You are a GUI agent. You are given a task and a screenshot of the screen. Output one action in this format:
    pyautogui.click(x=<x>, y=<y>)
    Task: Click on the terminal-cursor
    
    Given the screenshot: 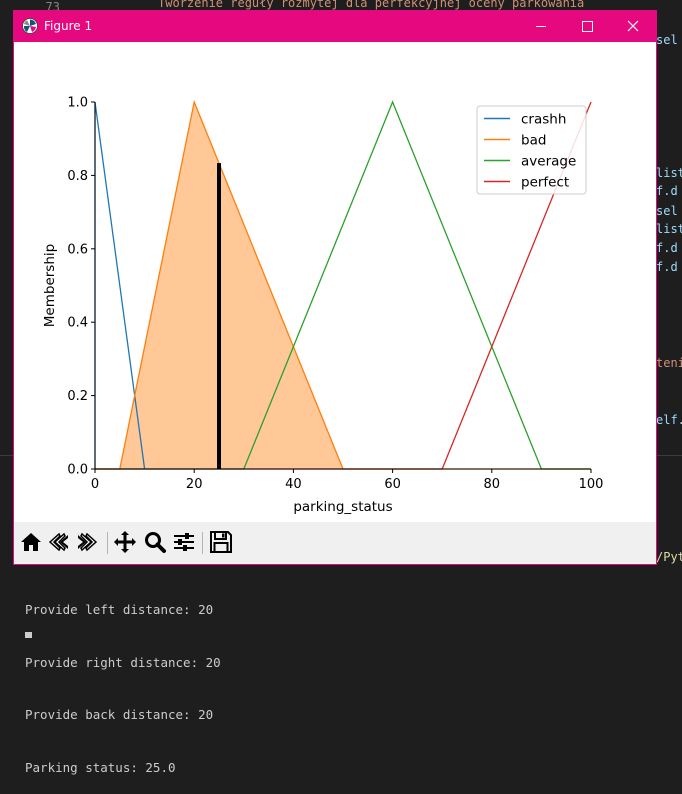 What is the action you would take?
    pyautogui.click(x=28, y=635)
    